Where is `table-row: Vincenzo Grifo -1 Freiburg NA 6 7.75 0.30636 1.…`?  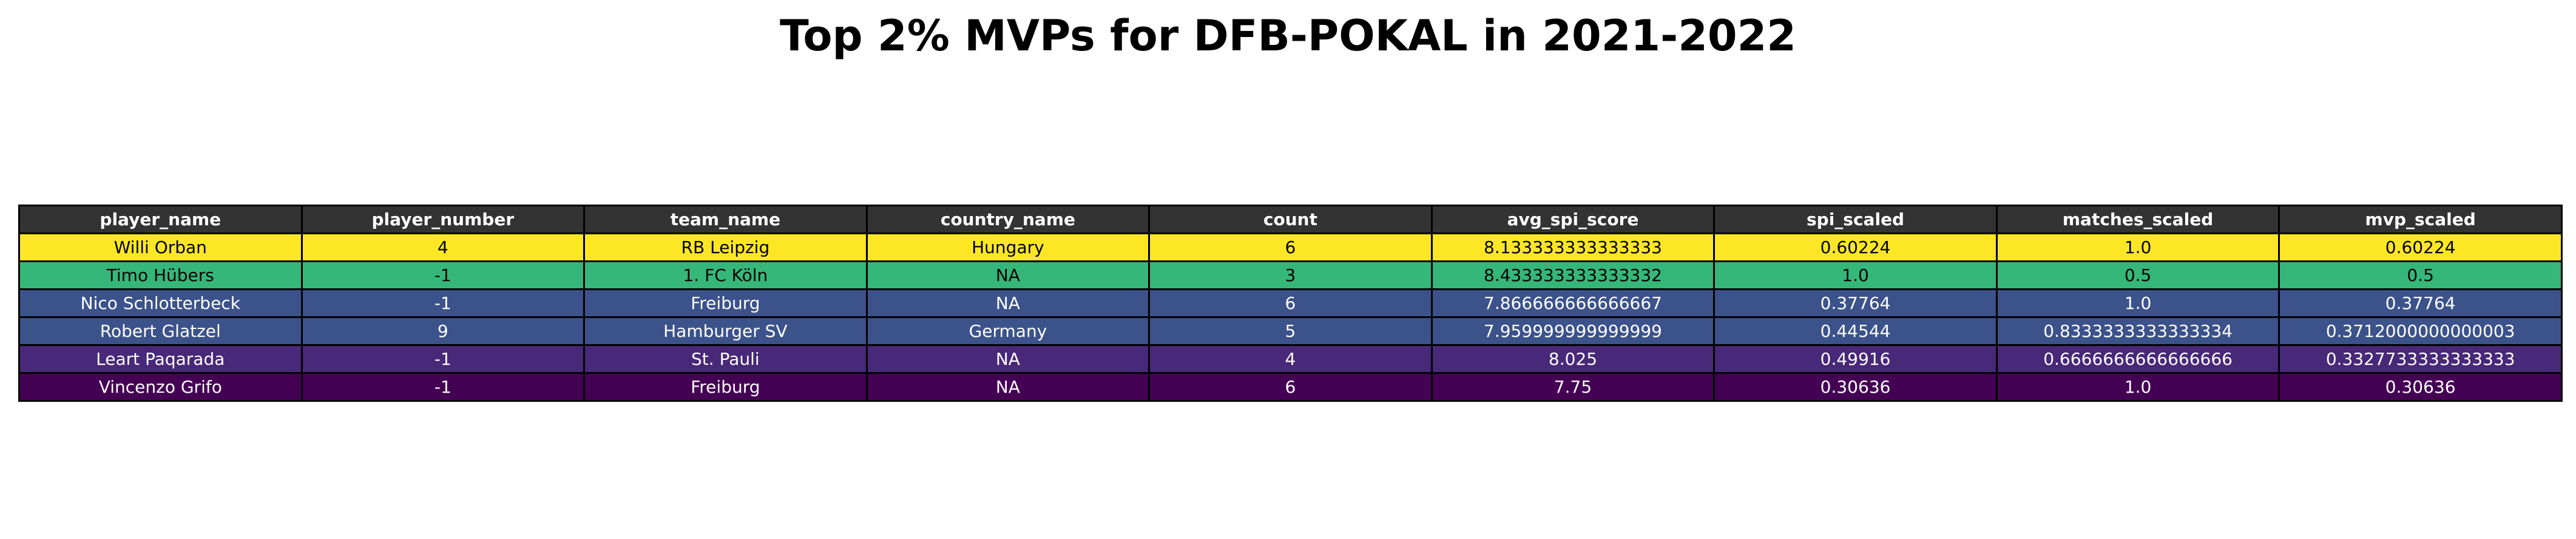
table-row: Vincenzo Grifo -1 Freiburg NA 6 7.75 0.30636 1.… is located at coordinates (1290, 387).